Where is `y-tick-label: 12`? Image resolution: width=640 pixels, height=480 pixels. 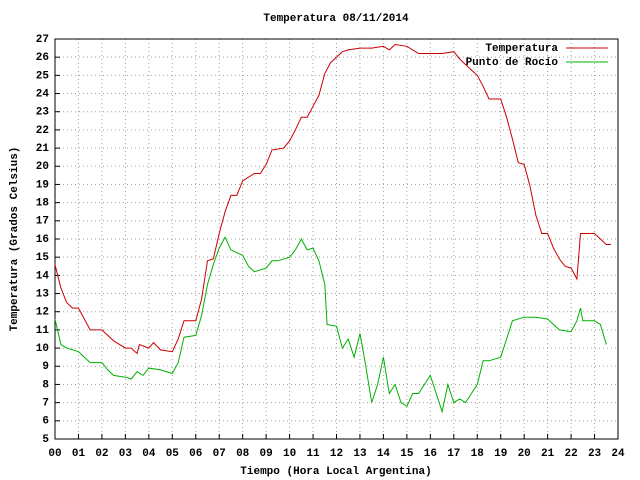 y-tick-label: 12 is located at coordinates (42, 313).